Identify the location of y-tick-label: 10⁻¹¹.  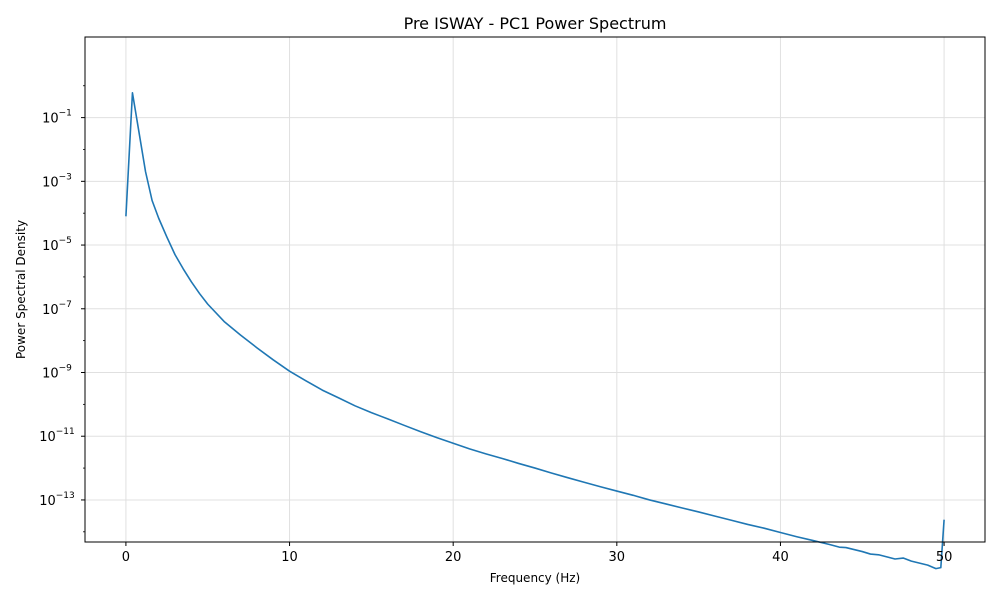
(57, 436).